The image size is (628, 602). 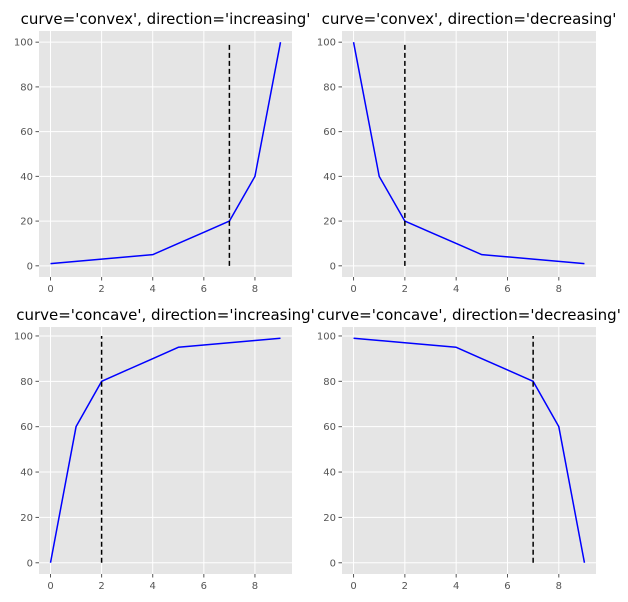 I want to click on panel-title: curve='concave', direction='decreasing', so click(x=469, y=315).